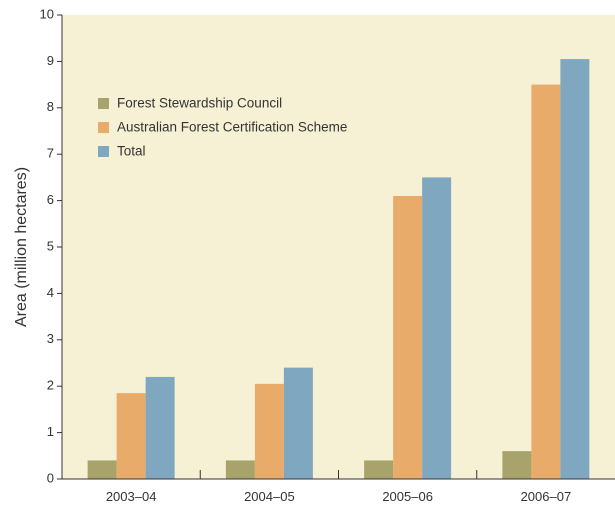  I want to click on legend-label: Total, so click(131, 151).